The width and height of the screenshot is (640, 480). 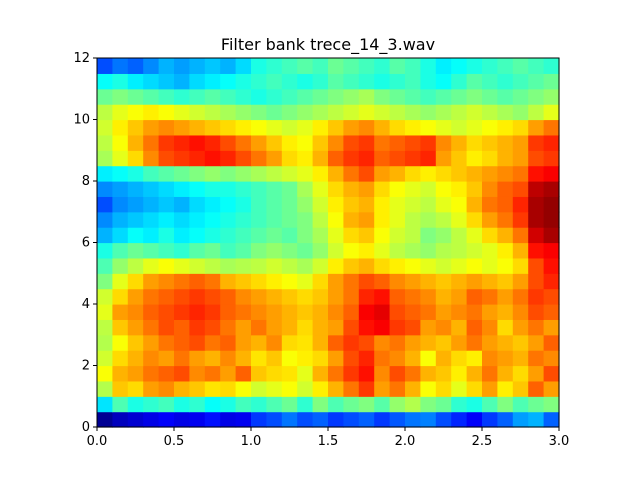 I want to click on x-tick-label: 1.5, so click(x=328, y=441).